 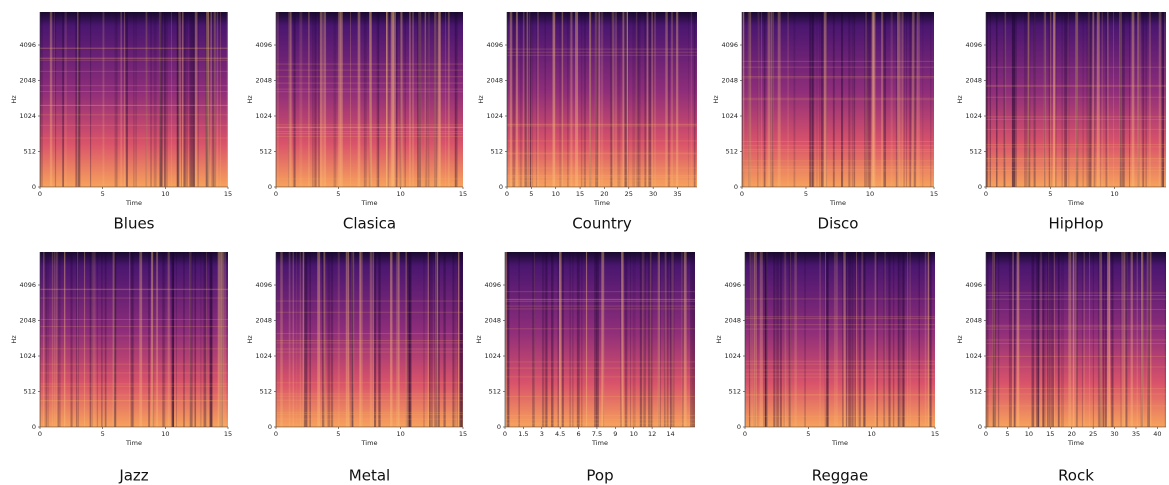 What do you see at coordinates (837, 203) in the screenshot?
I see `x-axis-label: Time` at bounding box center [837, 203].